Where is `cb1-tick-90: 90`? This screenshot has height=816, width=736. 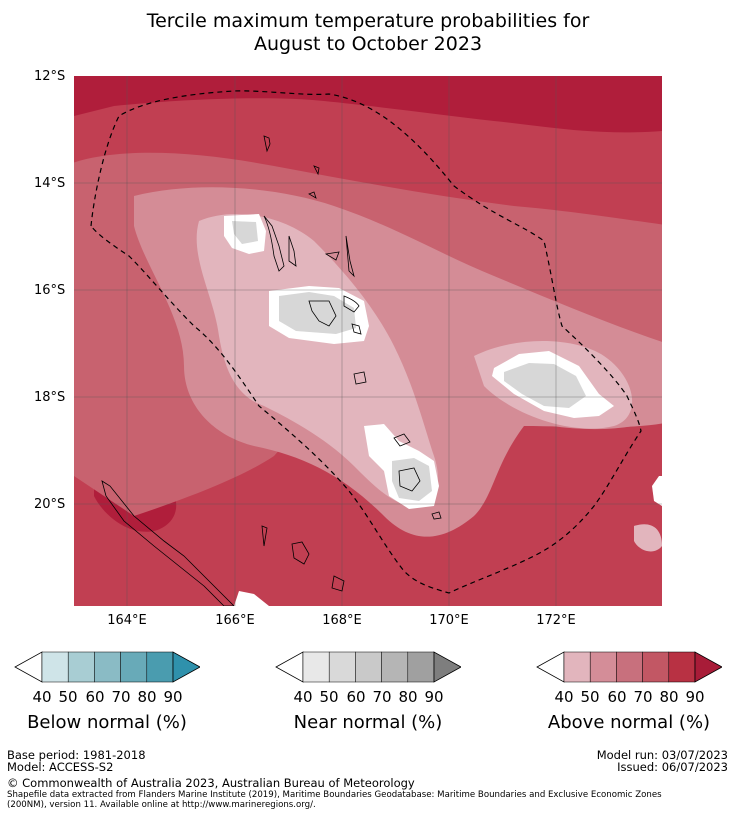
cb1-tick-90: 90 is located at coordinates (434, 697).